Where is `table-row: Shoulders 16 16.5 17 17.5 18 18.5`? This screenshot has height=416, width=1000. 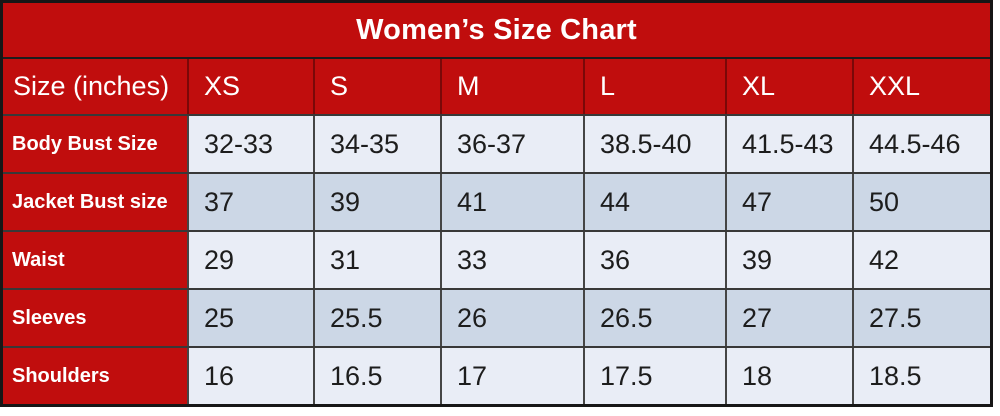 table-row: Shoulders 16 16.5 17 17.5 18 18.5 is located at coordinates (496, 375).